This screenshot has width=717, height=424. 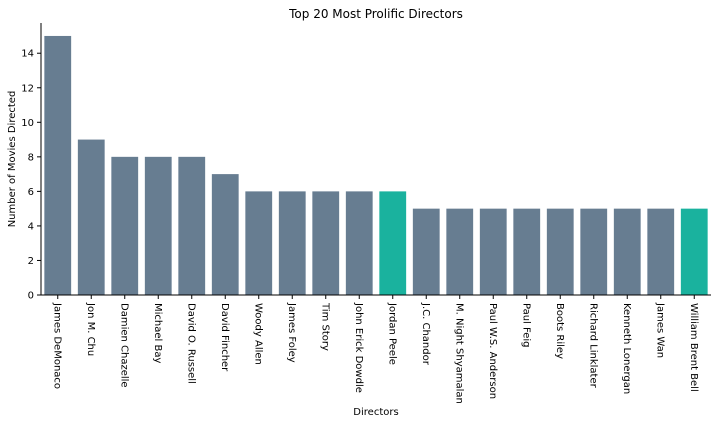 I want to click on bar-m-night-shyamalan, so click(x=460, y=251).